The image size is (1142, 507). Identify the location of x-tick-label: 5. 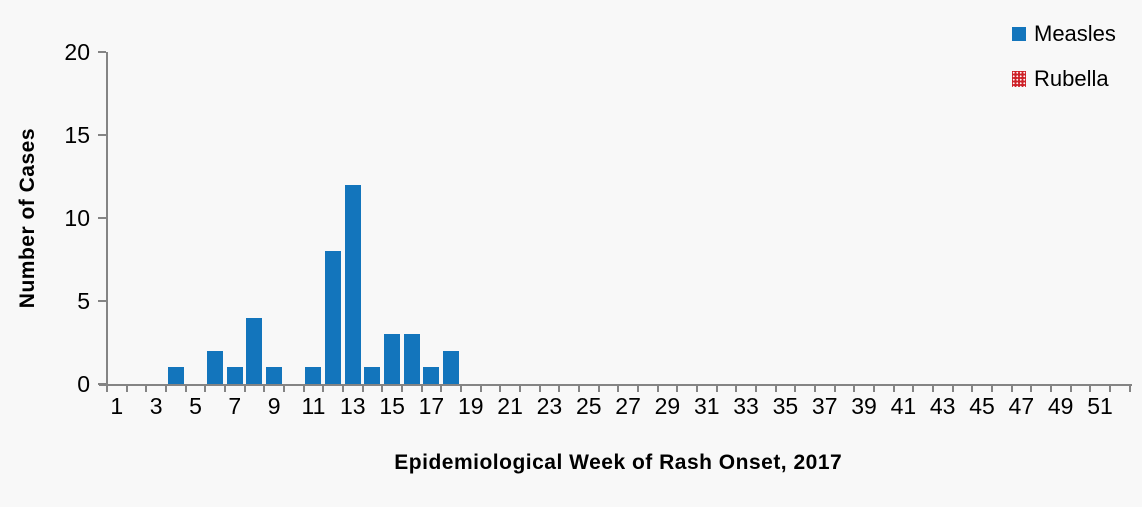
(195, 406).